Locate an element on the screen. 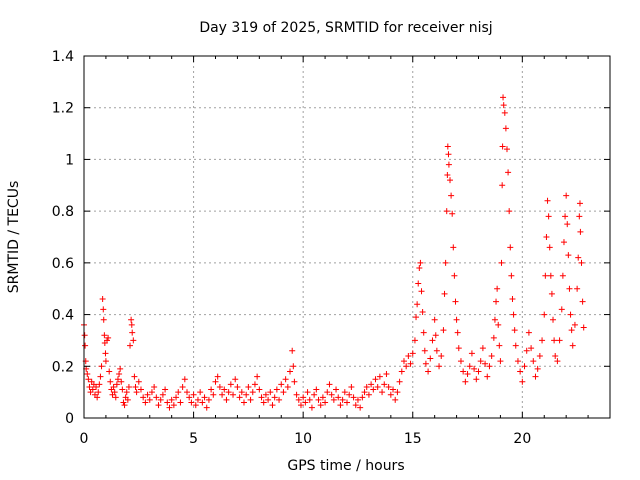  y-tick-label: 1.2 is located at coordinates (63, 109).